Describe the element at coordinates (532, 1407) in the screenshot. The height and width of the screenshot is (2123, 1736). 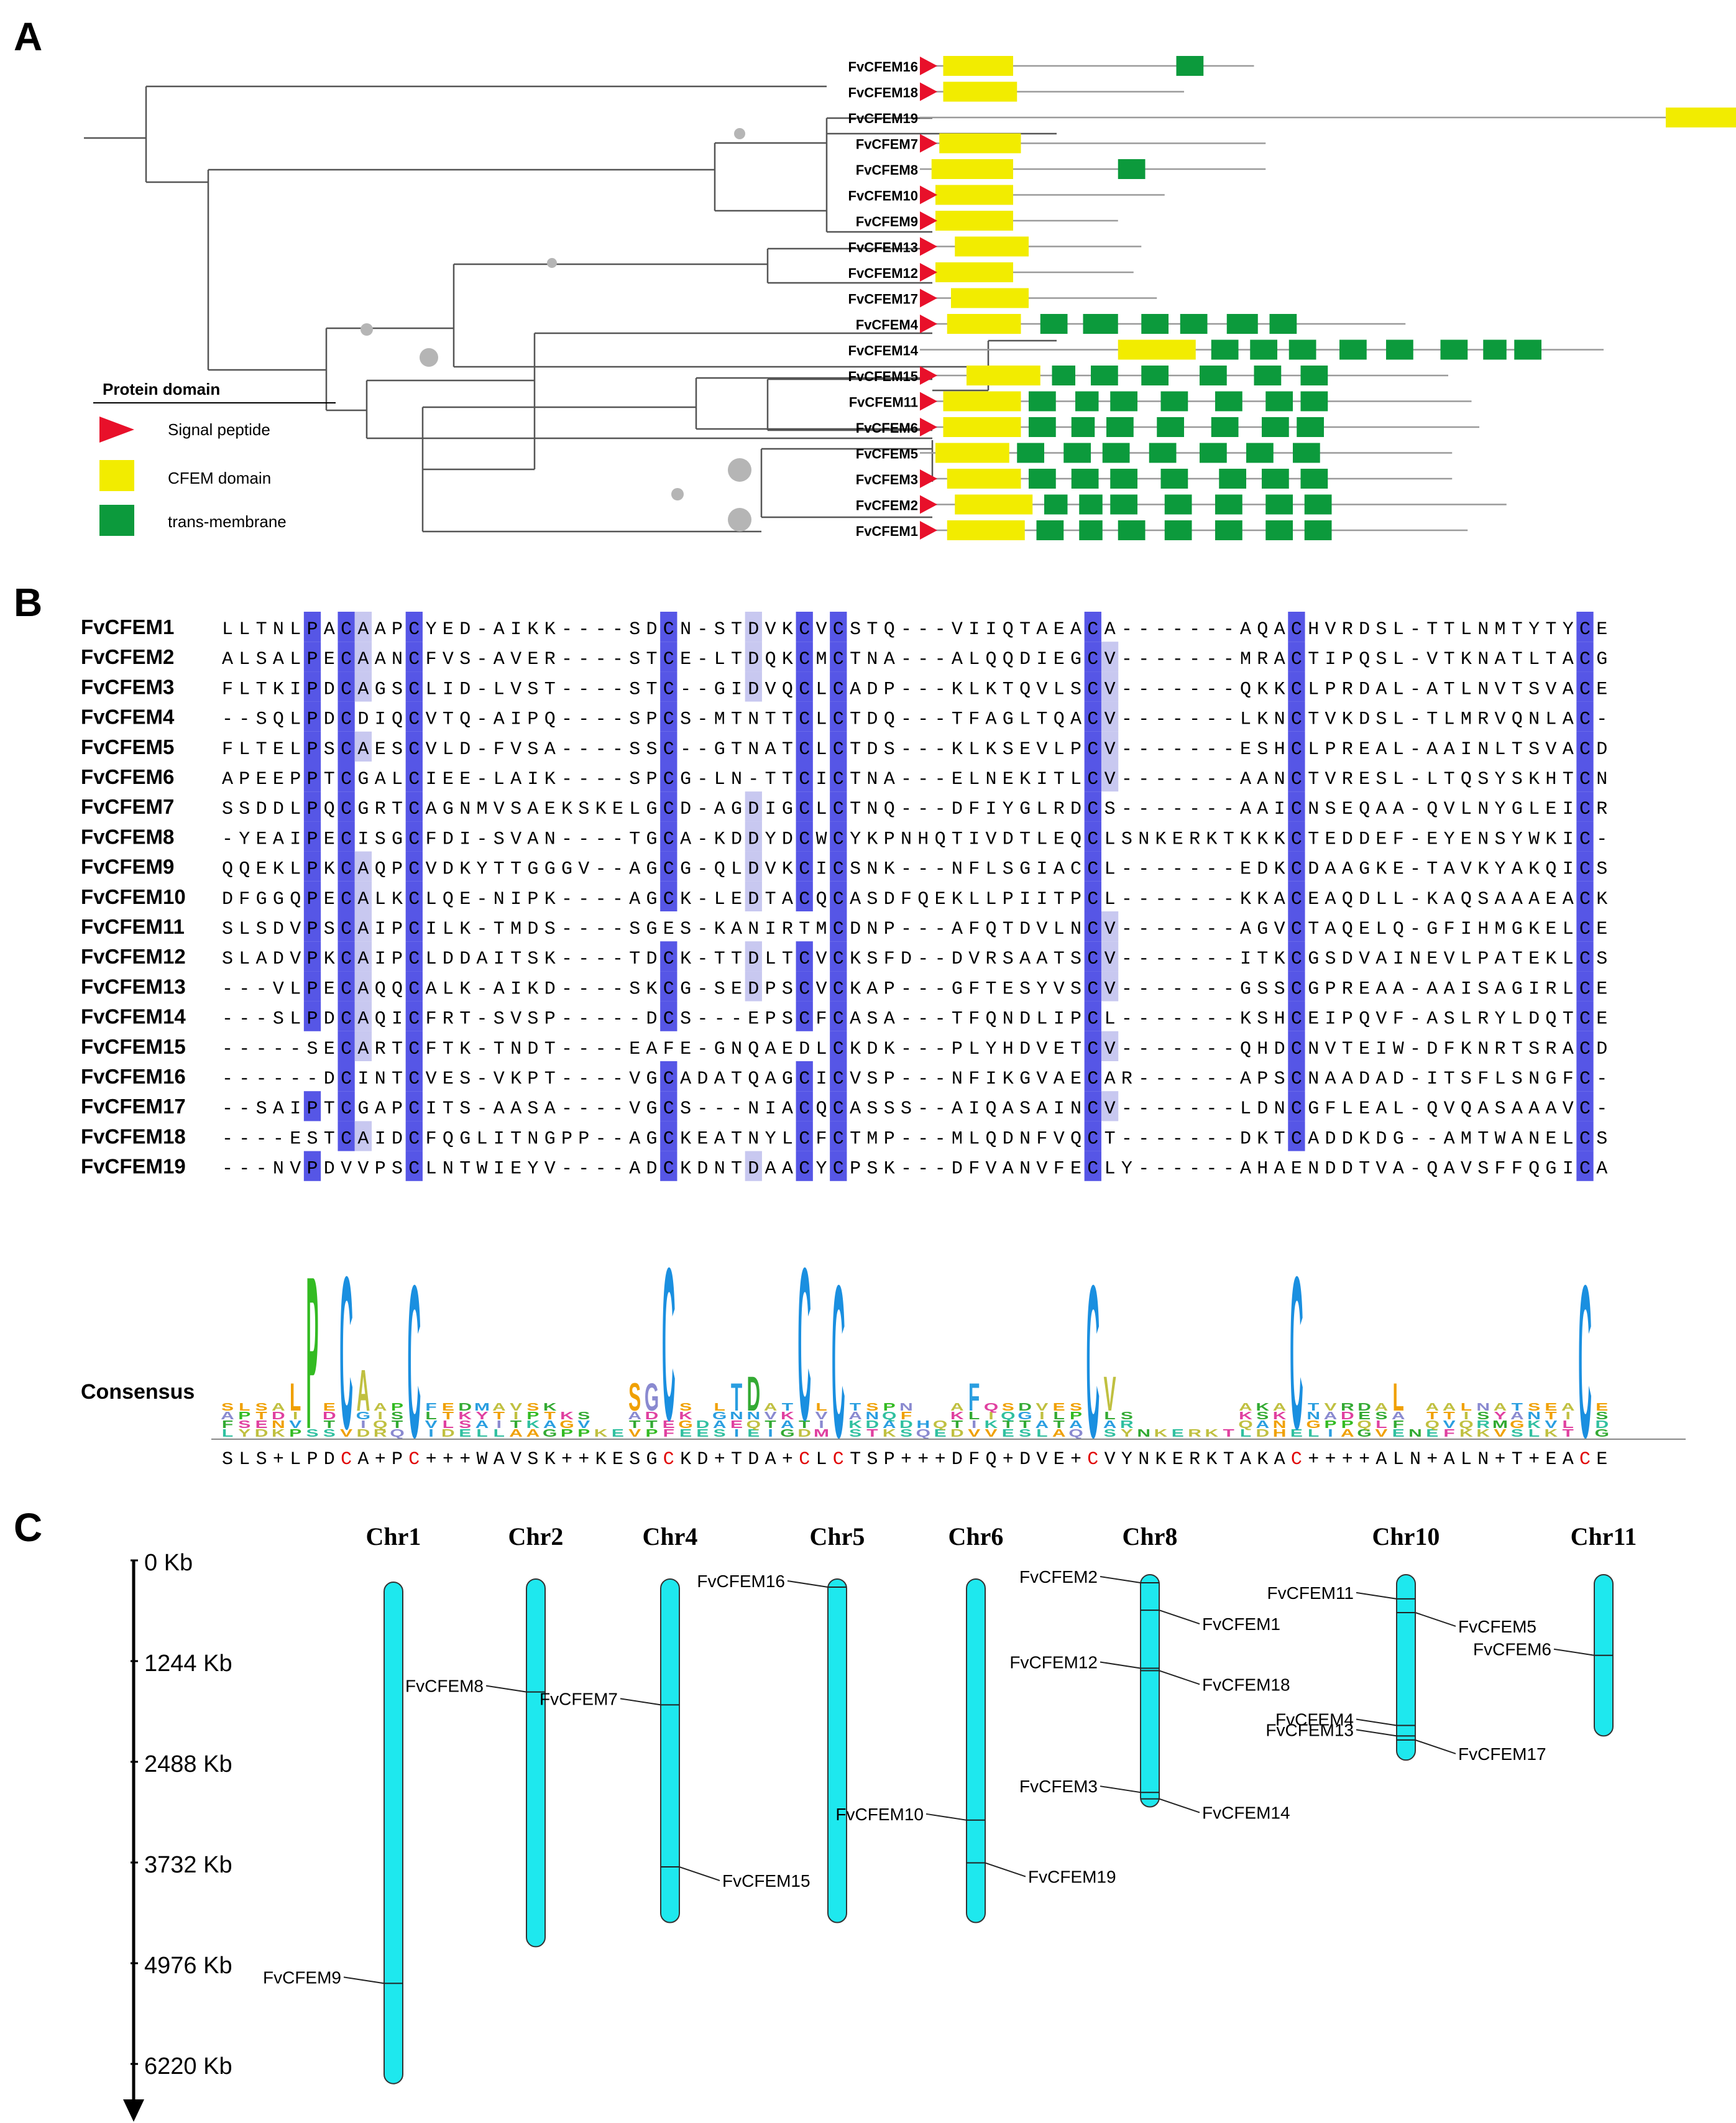
I see `logo-letter: S` at that location.